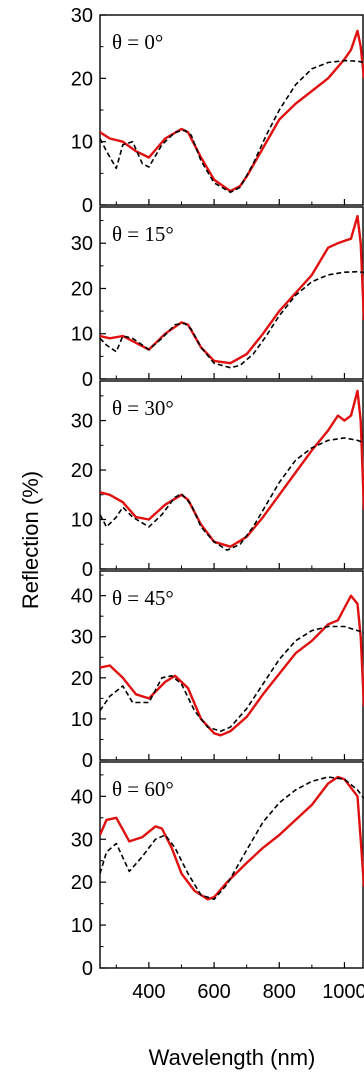 Image resolution: width=364 pixels, height=1075 pixels. I want to click on x-axis-title: Wavelength (nm), so click(232, 1057).